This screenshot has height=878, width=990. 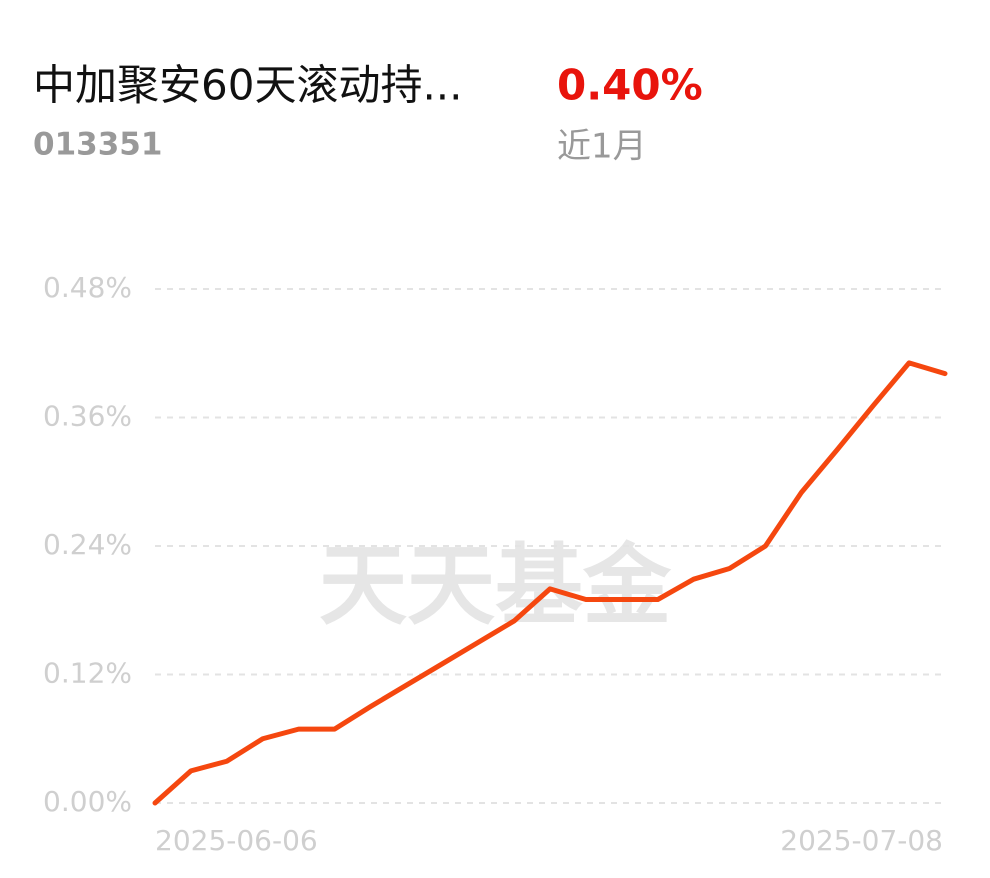 I want to click on x-tick-label: 2025-07-08, so click(x=861, y=840).